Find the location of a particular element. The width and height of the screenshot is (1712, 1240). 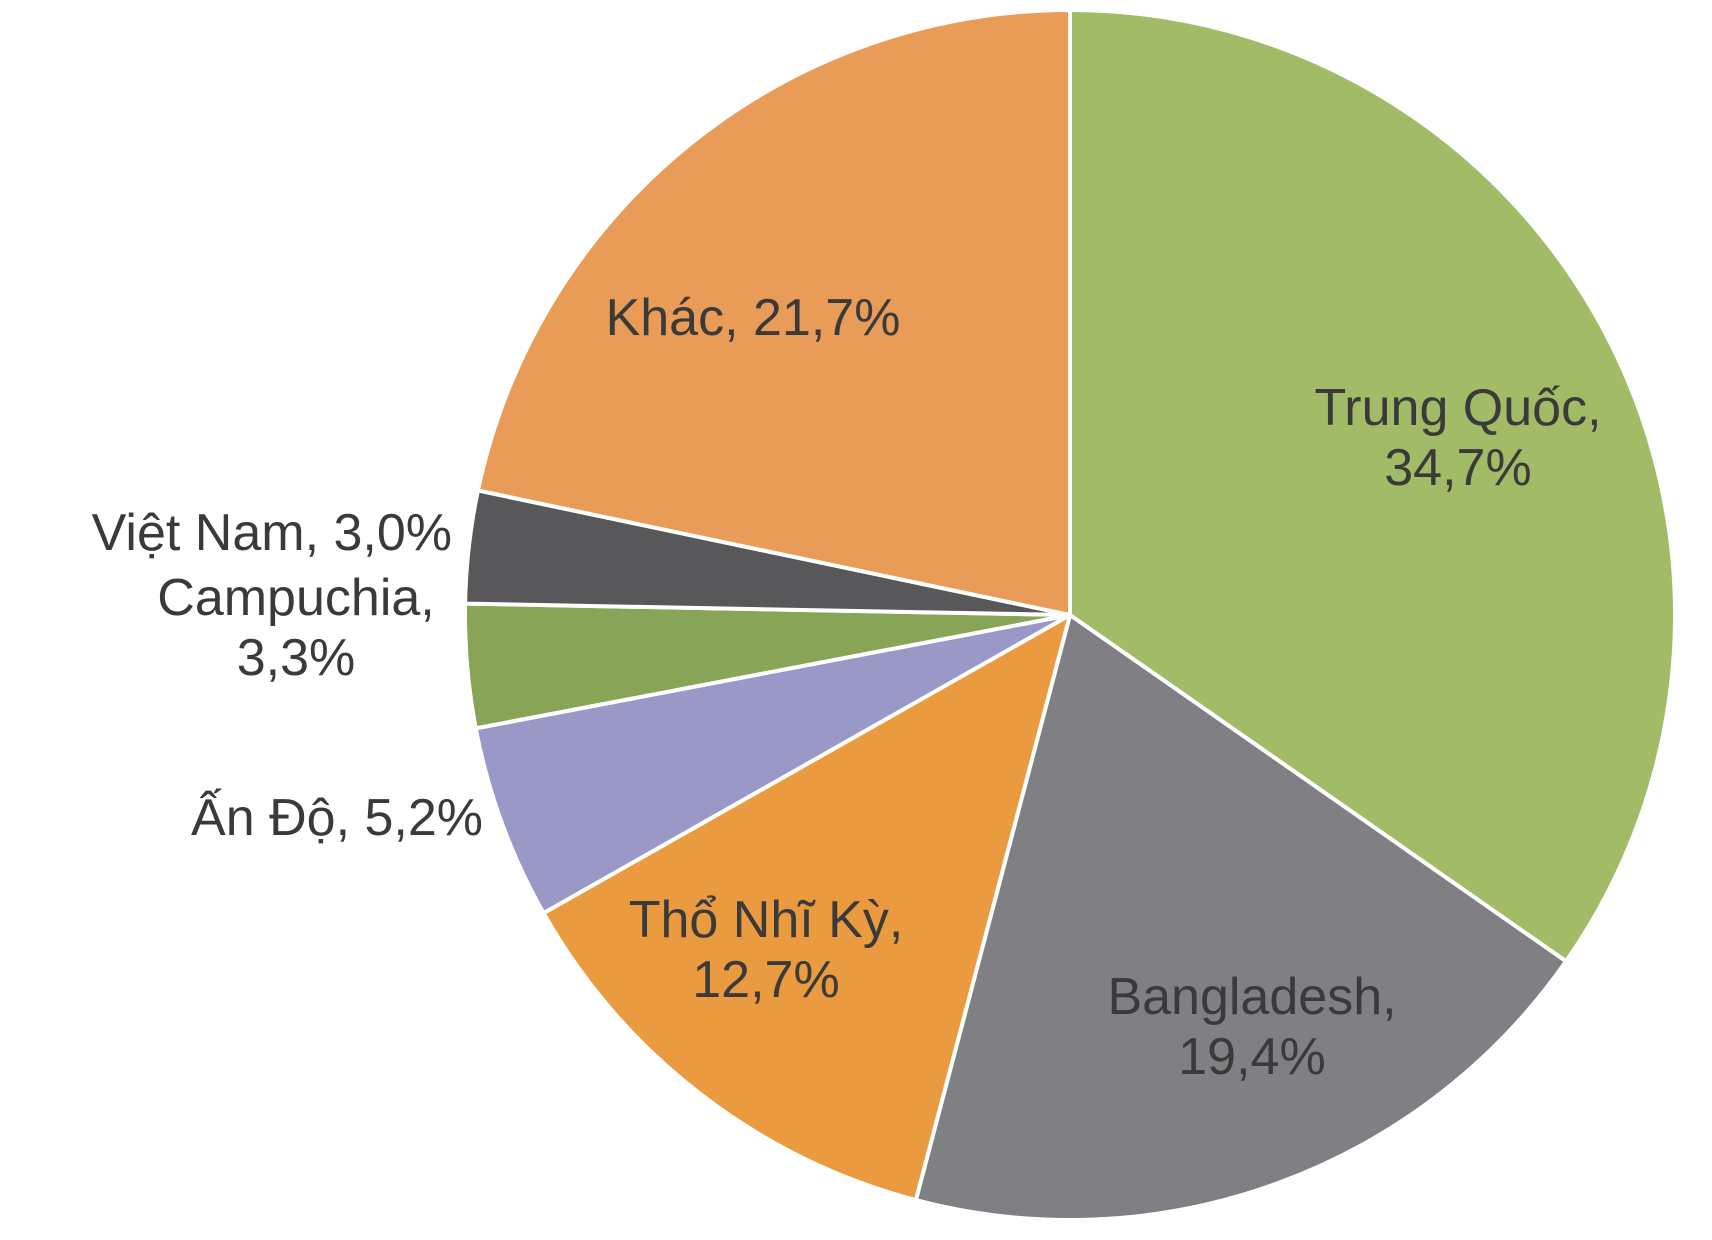

slice-label-line: Ấn Độ, 5,2% is located at coordinates (337, 817).